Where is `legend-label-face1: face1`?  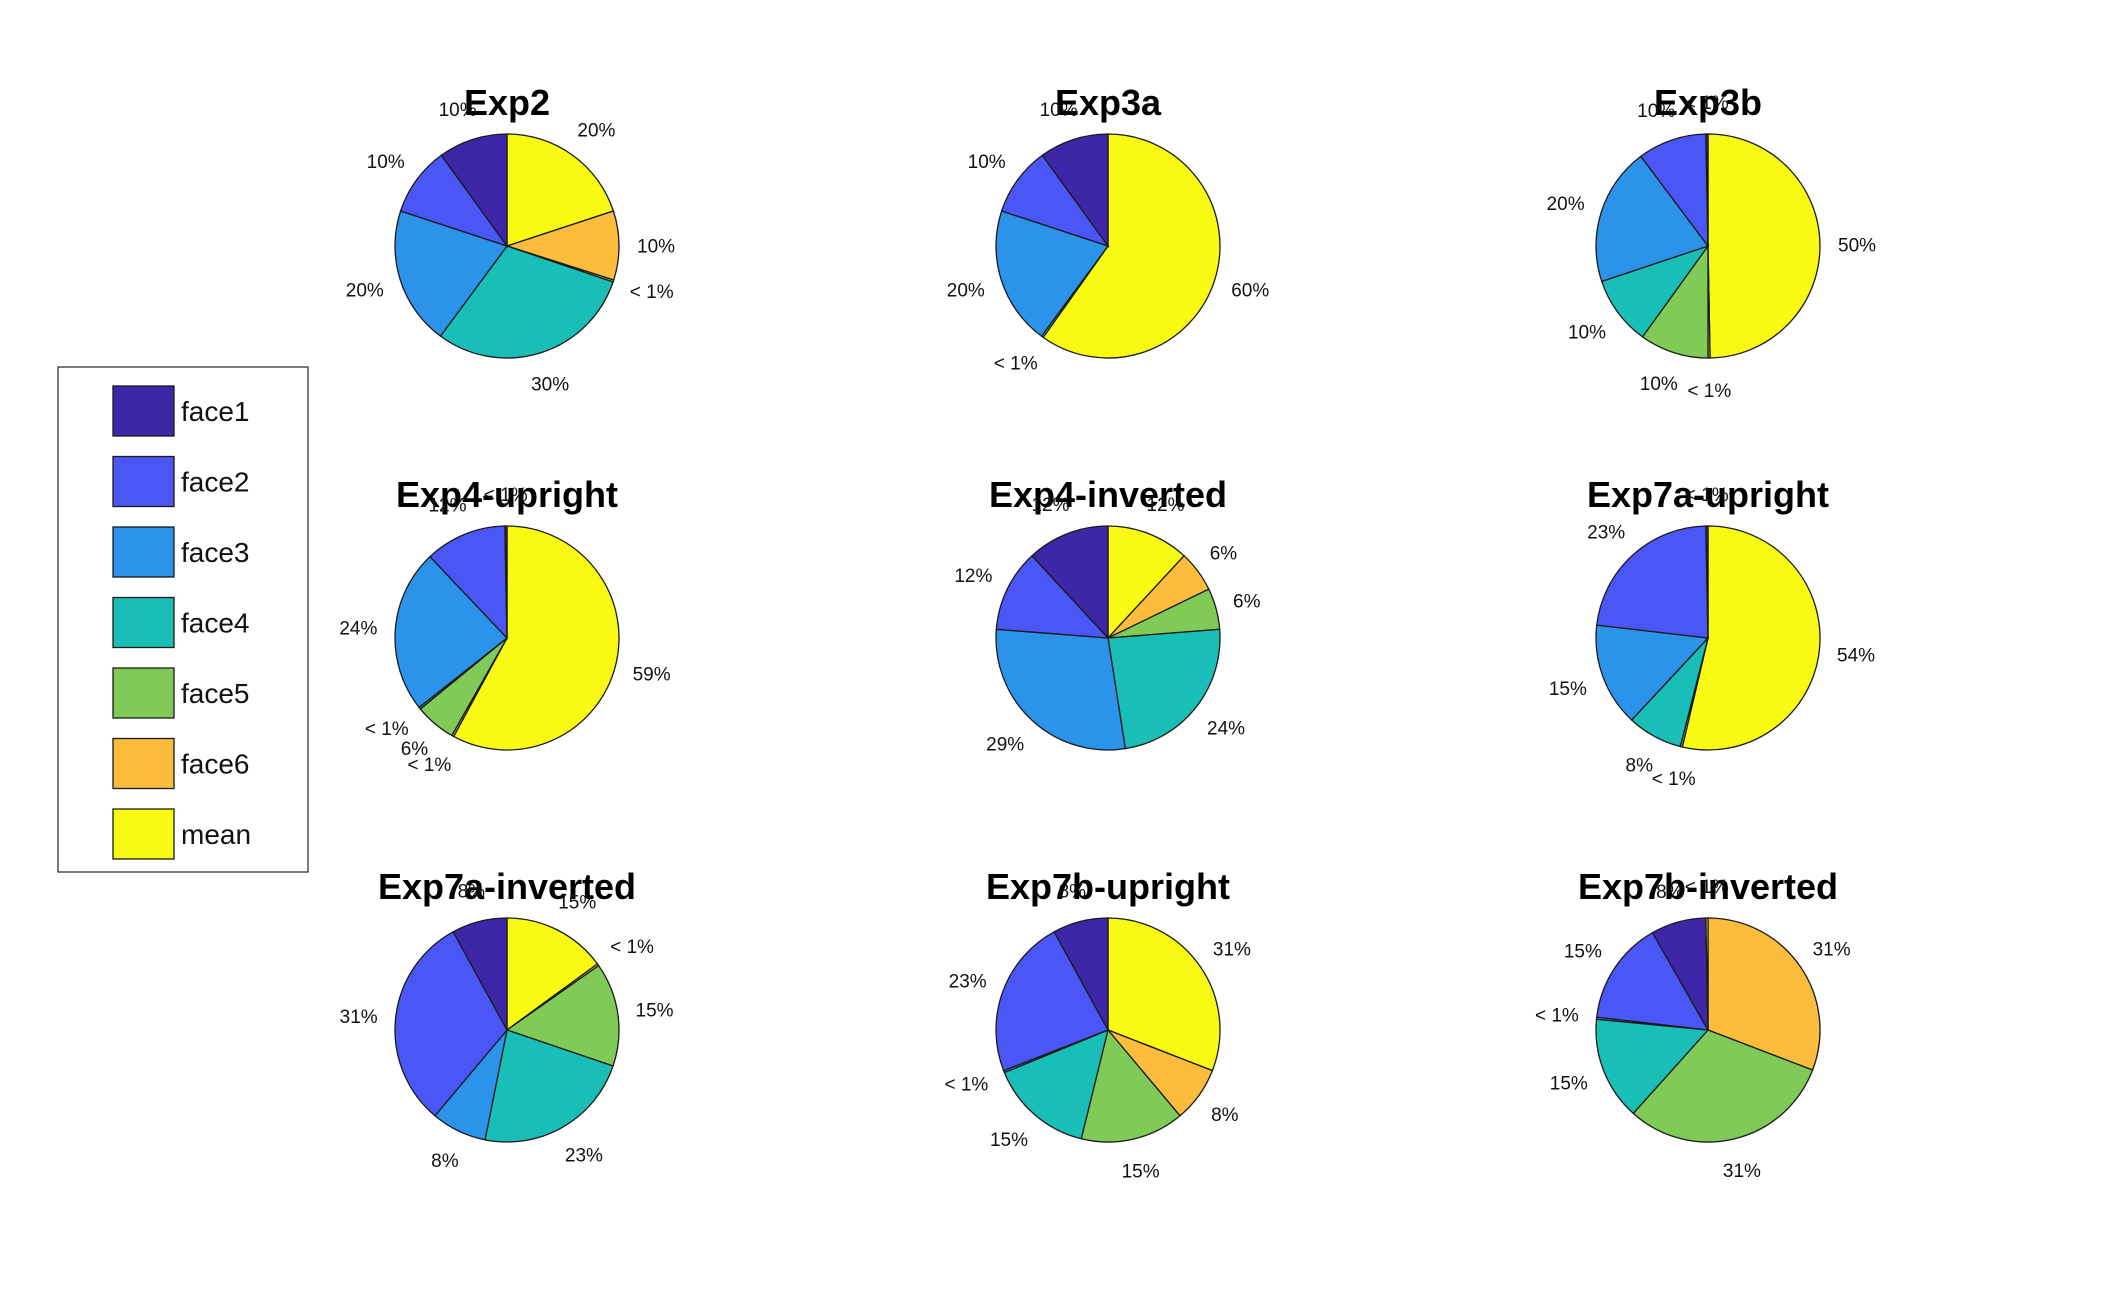
legend-label-face1: face1 is located at coordinates (215, 411).